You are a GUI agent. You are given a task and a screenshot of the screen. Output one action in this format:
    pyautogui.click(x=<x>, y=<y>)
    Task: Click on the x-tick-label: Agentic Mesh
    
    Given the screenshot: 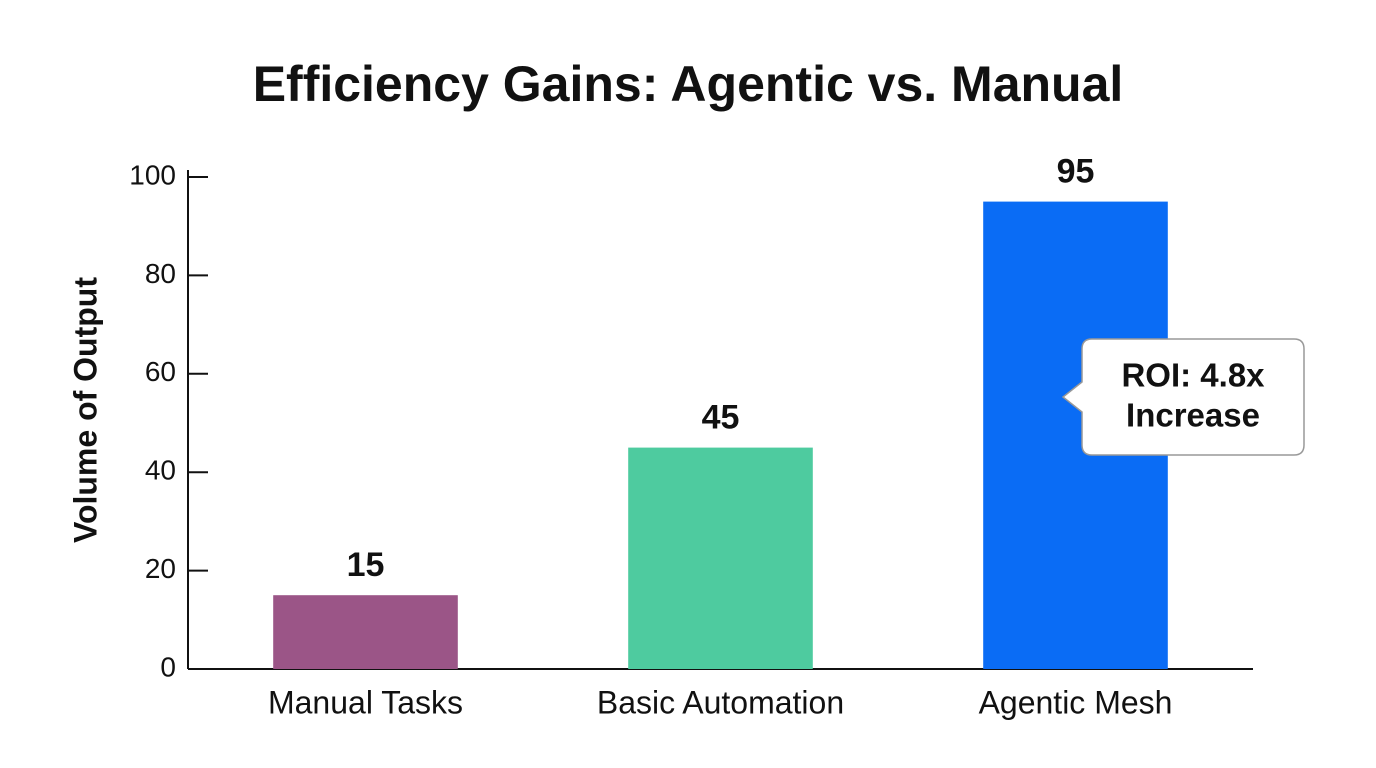 What is the action you would take?
    pyautogui.click(x=1076, y=702)
    